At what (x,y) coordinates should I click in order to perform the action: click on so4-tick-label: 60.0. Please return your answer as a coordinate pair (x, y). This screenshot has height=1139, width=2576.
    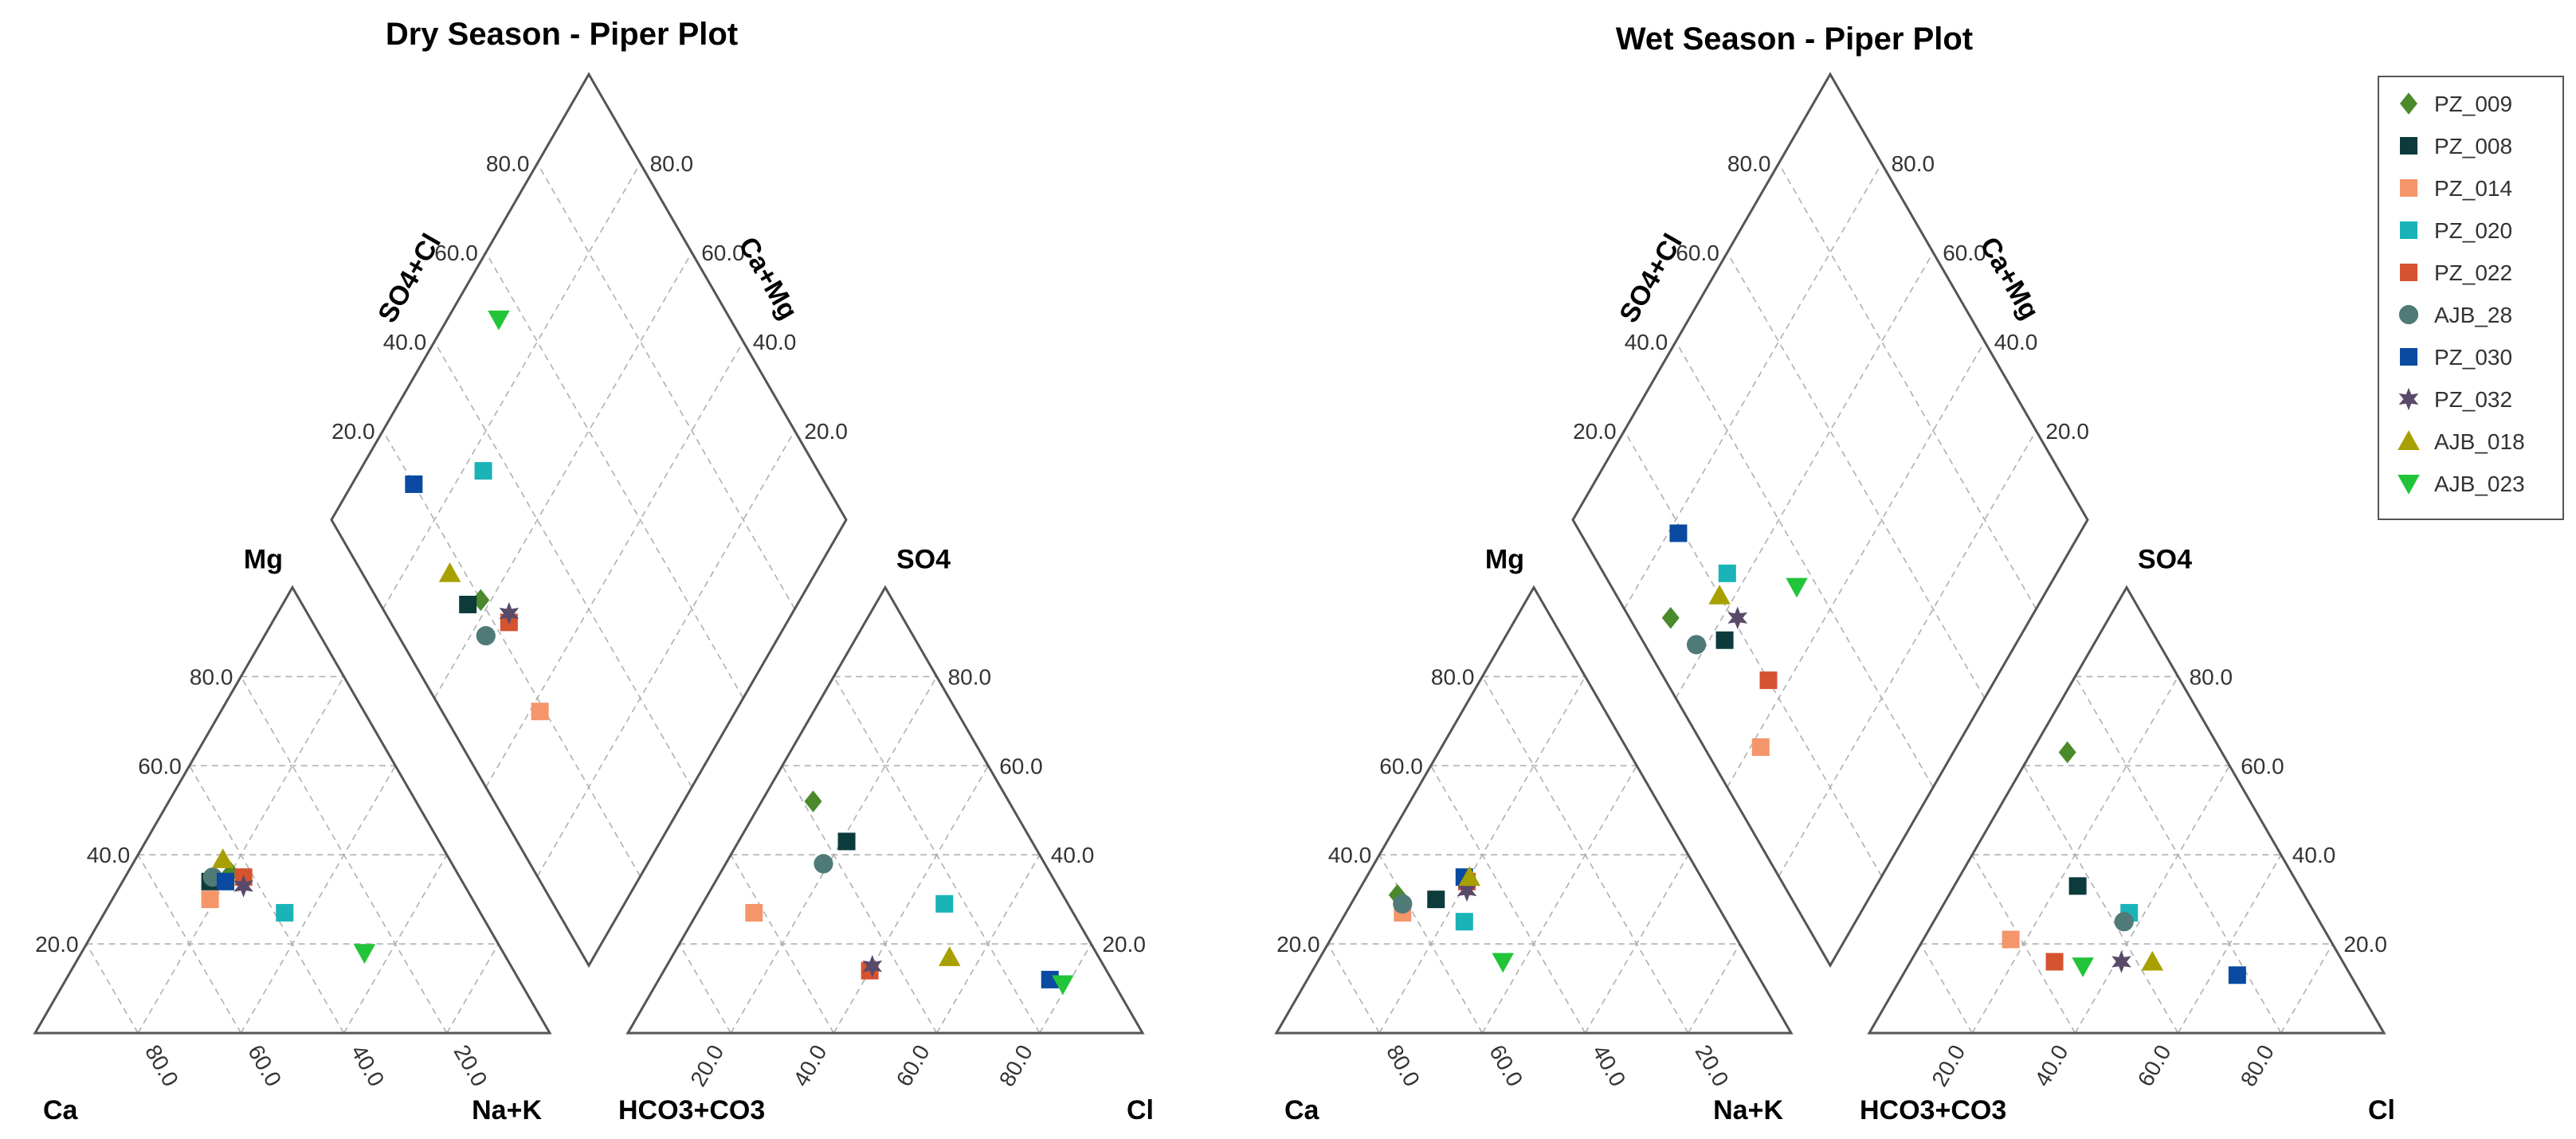
    Looking at the image, I should click on (1021, 765).